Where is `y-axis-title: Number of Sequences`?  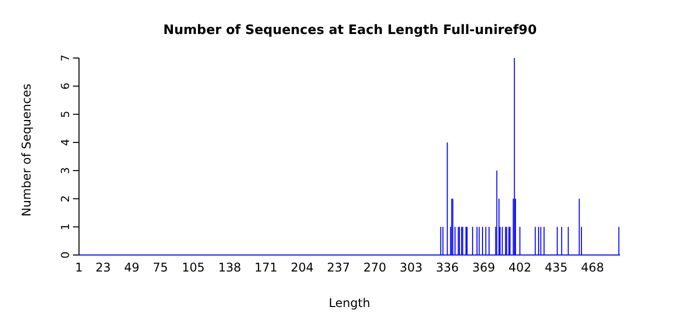 y-axis-title: Number of Sequences is located at coordinates (26, 150).